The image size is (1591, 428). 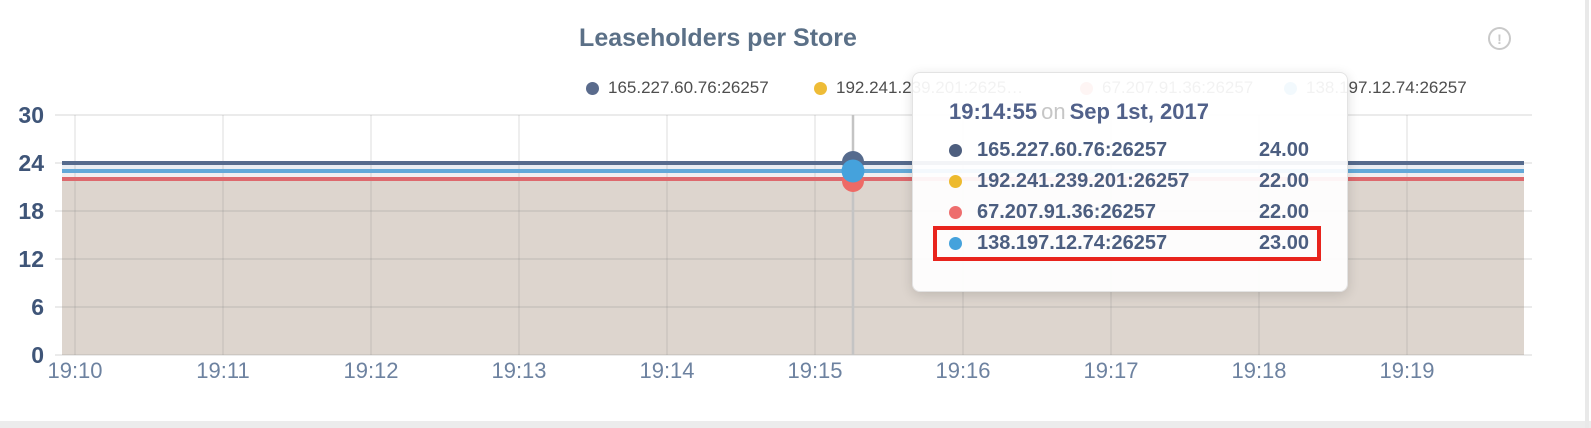 I want to click on hover-points, so click(x=853, y=171).